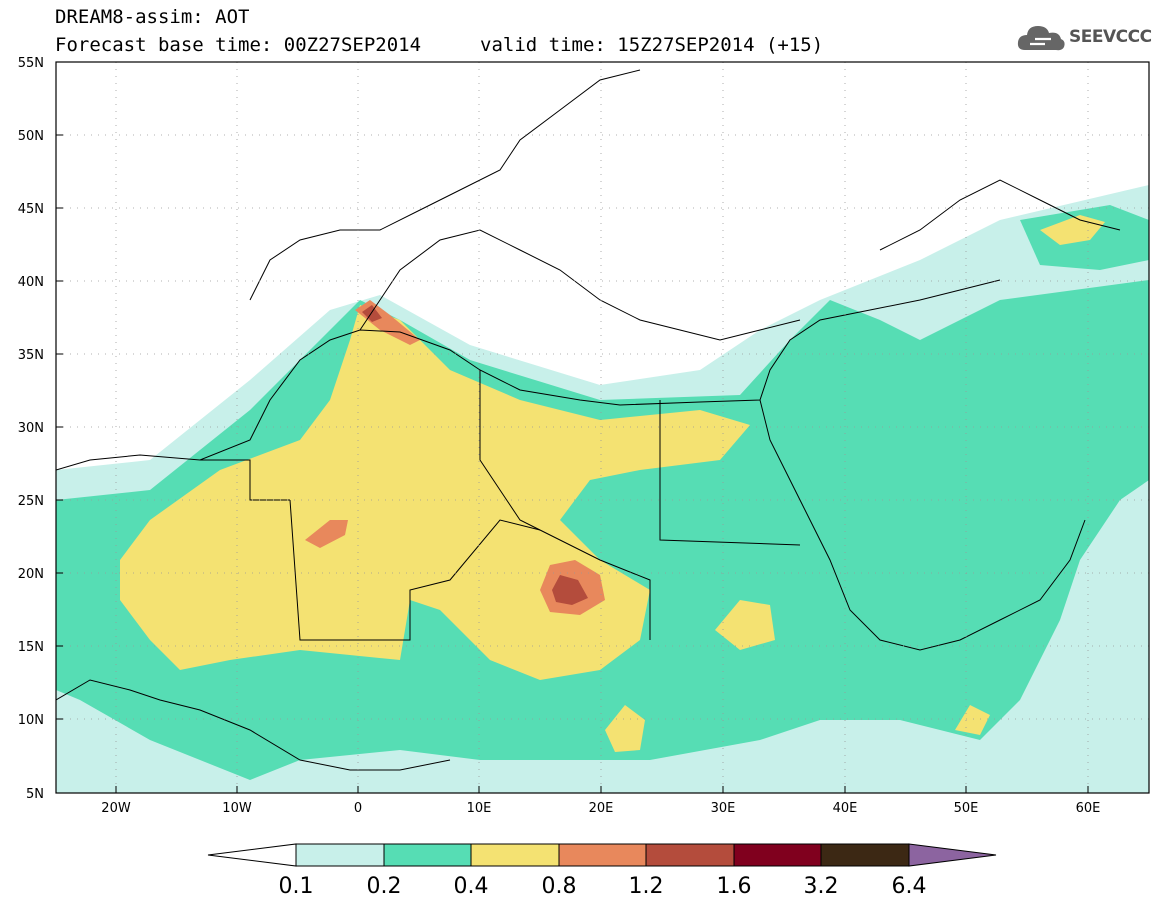 This screenshot has width=1165, height=905. I want to click on colorbar-label: 1.6, so click(734, 886).